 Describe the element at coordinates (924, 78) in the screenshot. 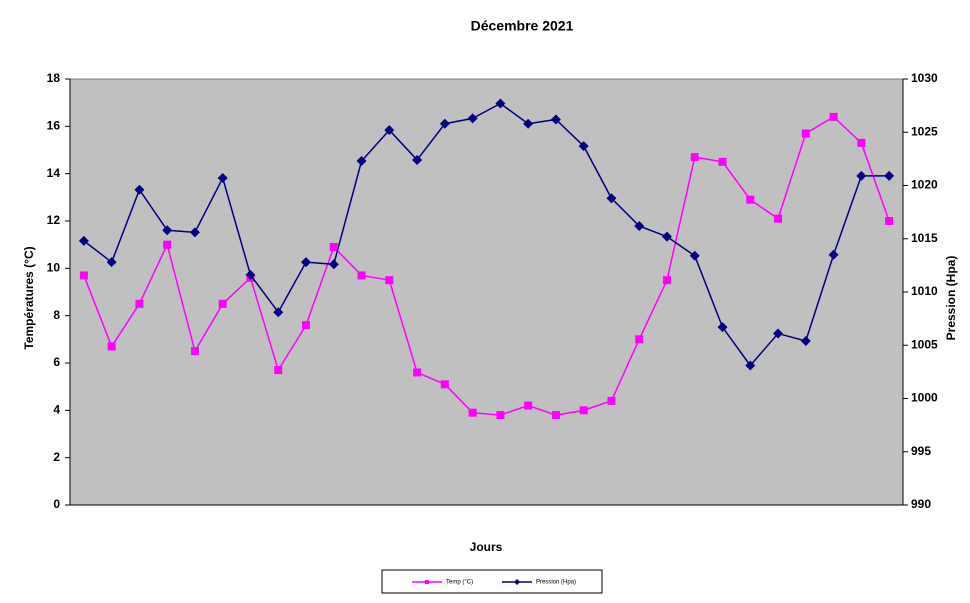

I see `y2-tick-label: 1030` at that location.